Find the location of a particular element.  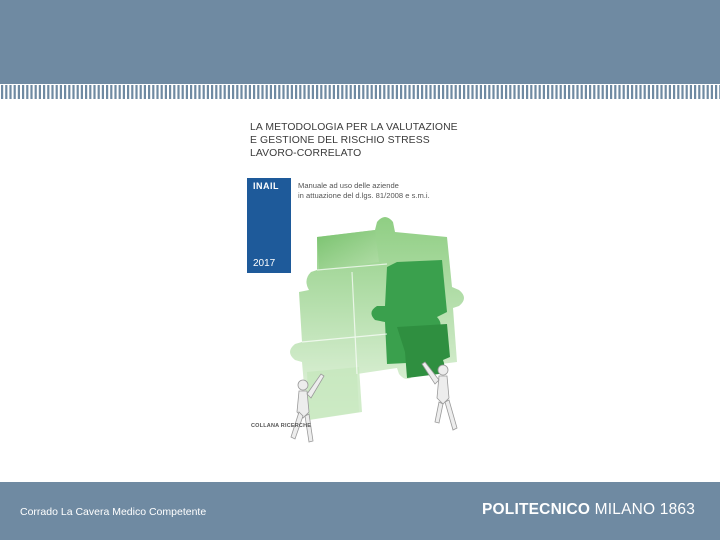

institution-logo-text: POLITECNICO MILANO 1863 is located at coordinates (588, 510).